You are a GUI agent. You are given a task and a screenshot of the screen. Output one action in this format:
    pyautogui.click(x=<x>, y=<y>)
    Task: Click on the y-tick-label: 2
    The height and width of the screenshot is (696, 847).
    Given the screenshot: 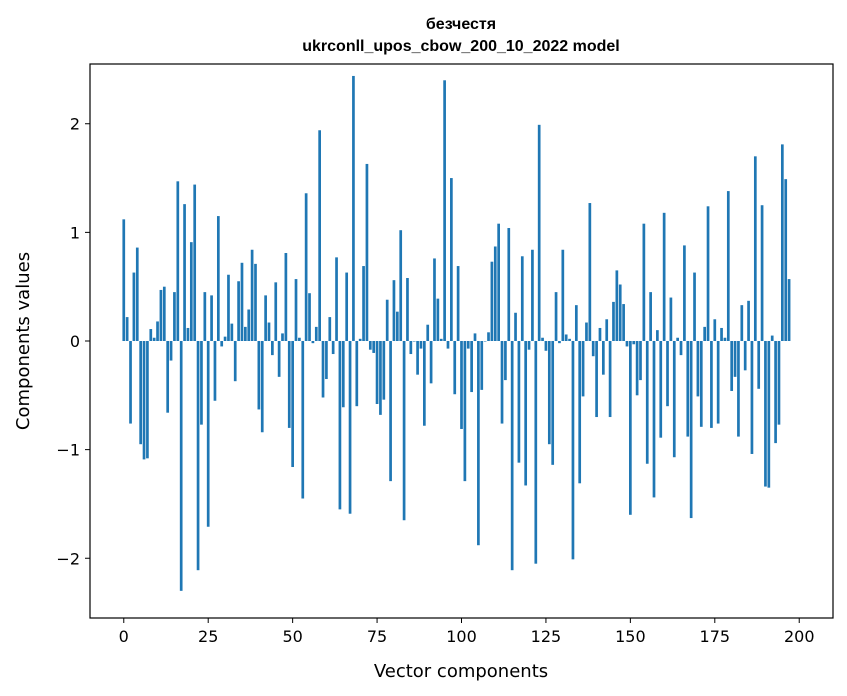 What is the action you would take?
    pyautogui.click(x=75, y=124)
    